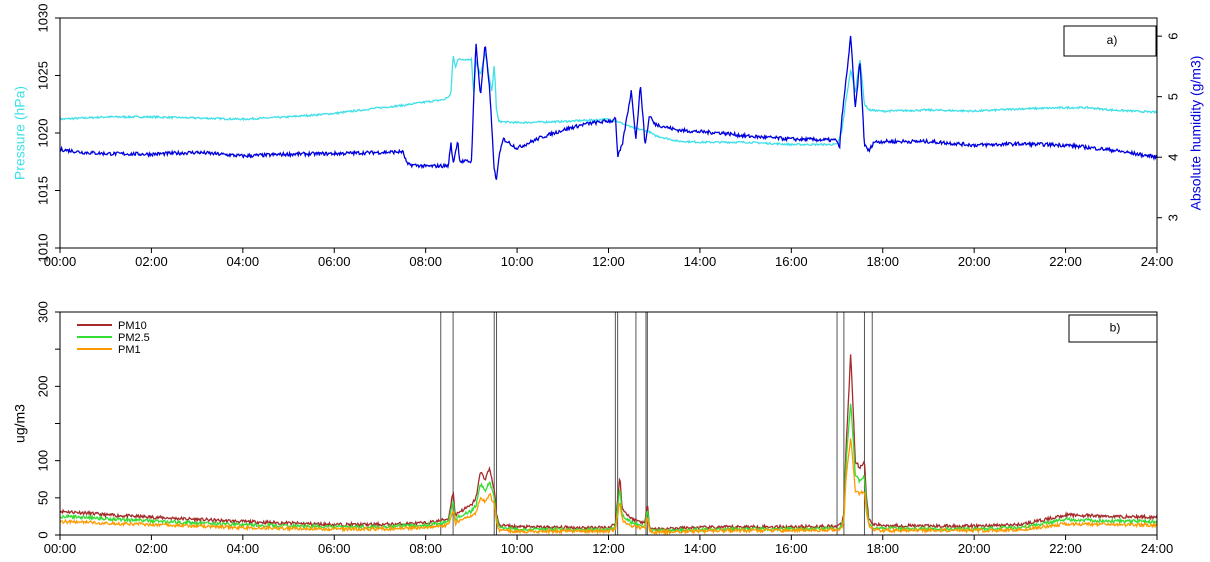 This screenshot has width=1210, height=562. What do you see at coordinates (42, 75) in the screenshot?
I see `y-tick-label: 1025` at bounding box center [42, 75].